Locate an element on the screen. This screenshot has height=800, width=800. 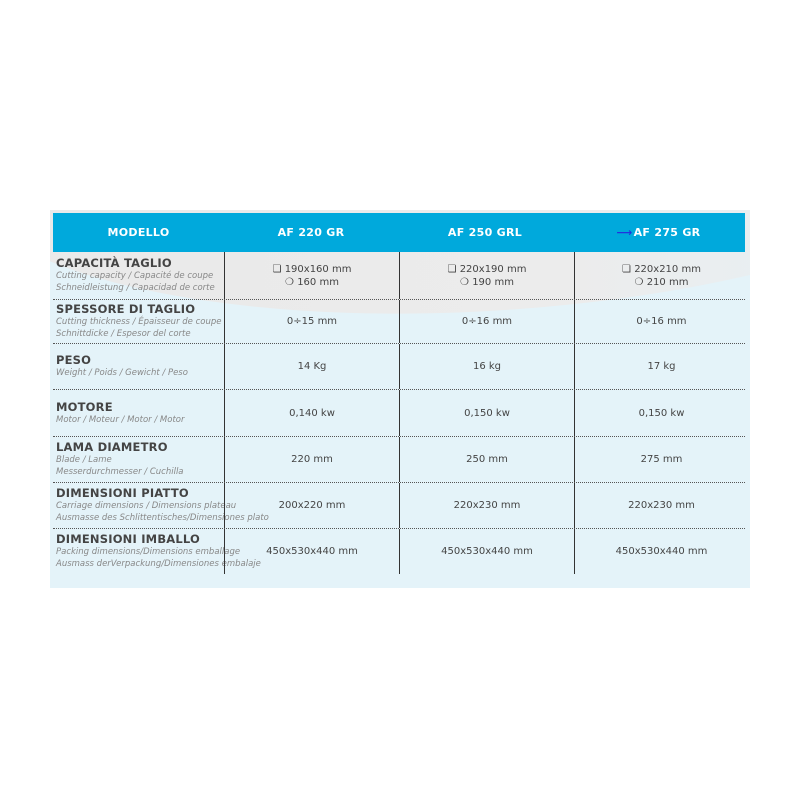
row-subtitle: Packing dimensions/Dimensions emballage is located at coordinates (148, 552).